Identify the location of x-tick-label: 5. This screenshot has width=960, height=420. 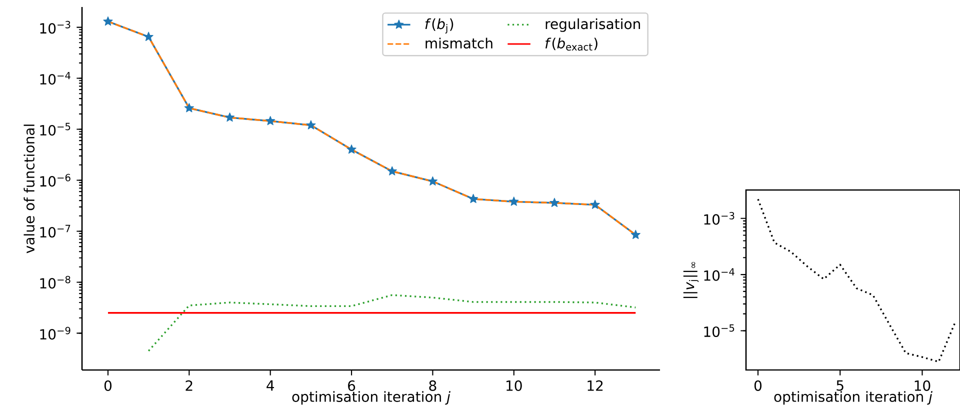
(840, 385).